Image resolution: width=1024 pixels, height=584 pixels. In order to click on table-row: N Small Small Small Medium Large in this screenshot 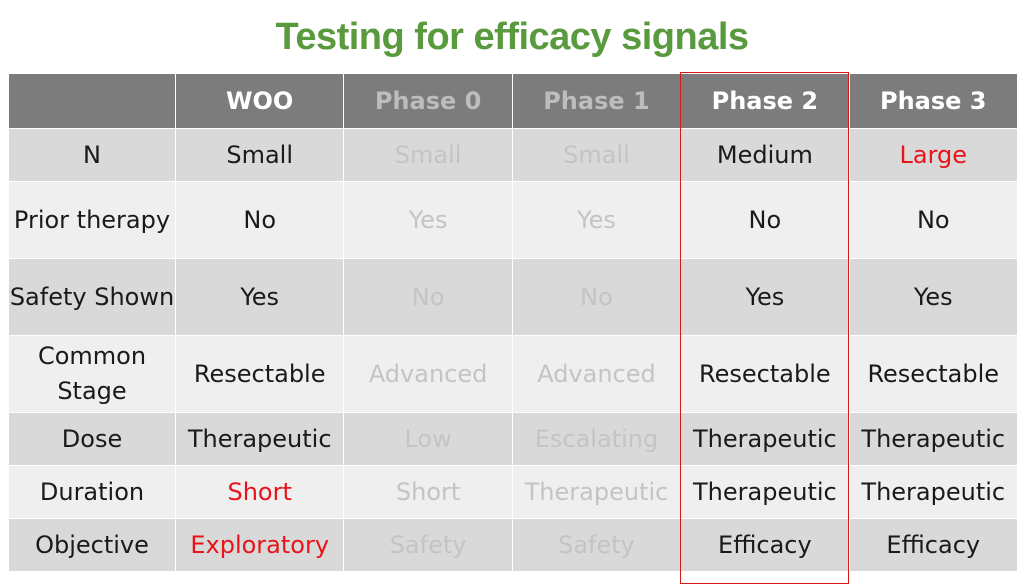, I will do `click(513, 155)`.